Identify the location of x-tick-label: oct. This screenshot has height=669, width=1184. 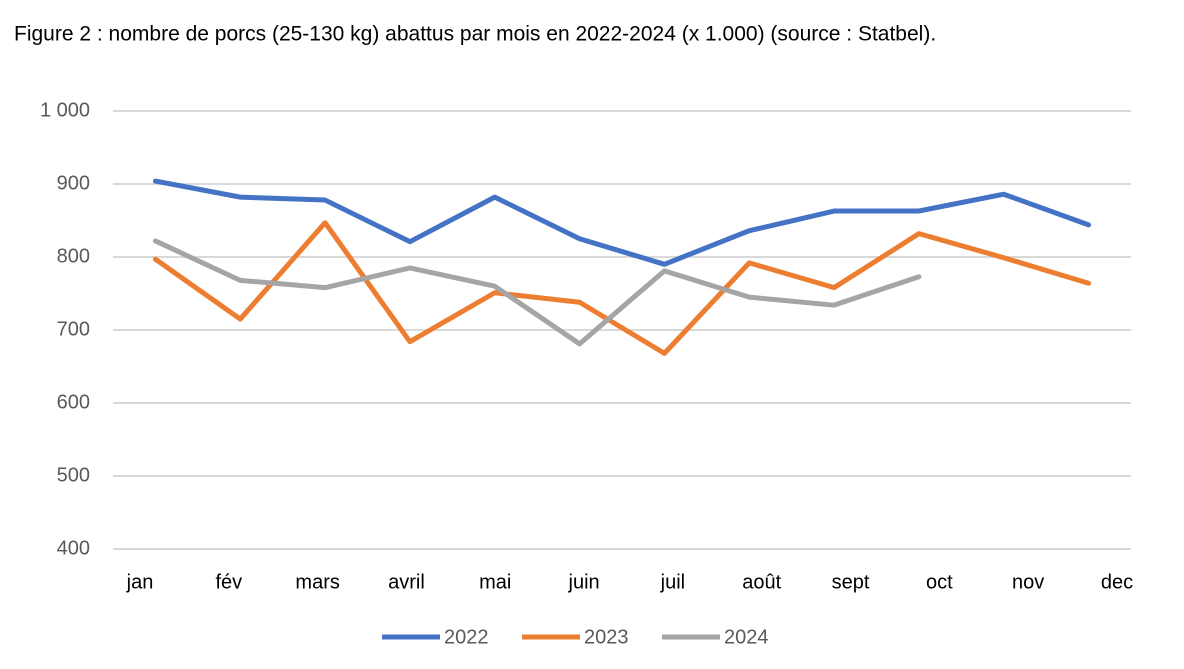
(939, 582).